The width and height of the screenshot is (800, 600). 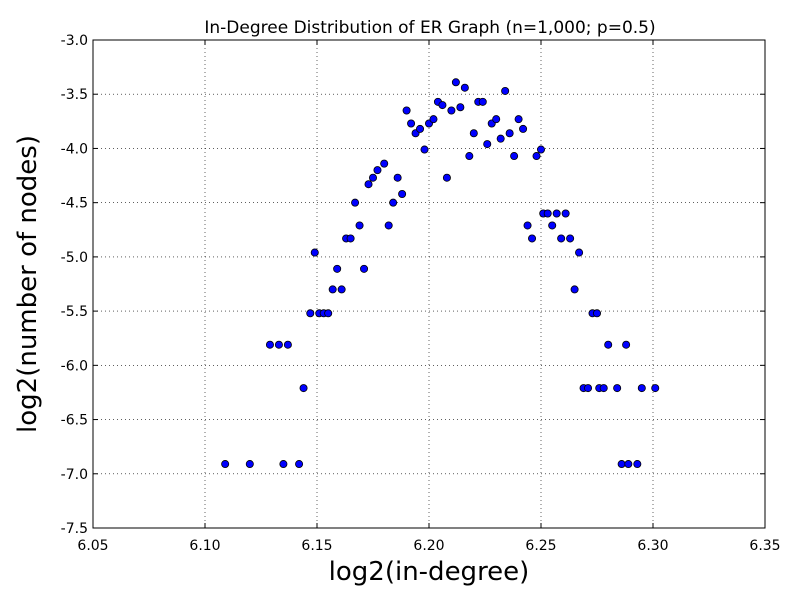 I want to click on x-tick-label: 6.10, so click(x=204, y=546).